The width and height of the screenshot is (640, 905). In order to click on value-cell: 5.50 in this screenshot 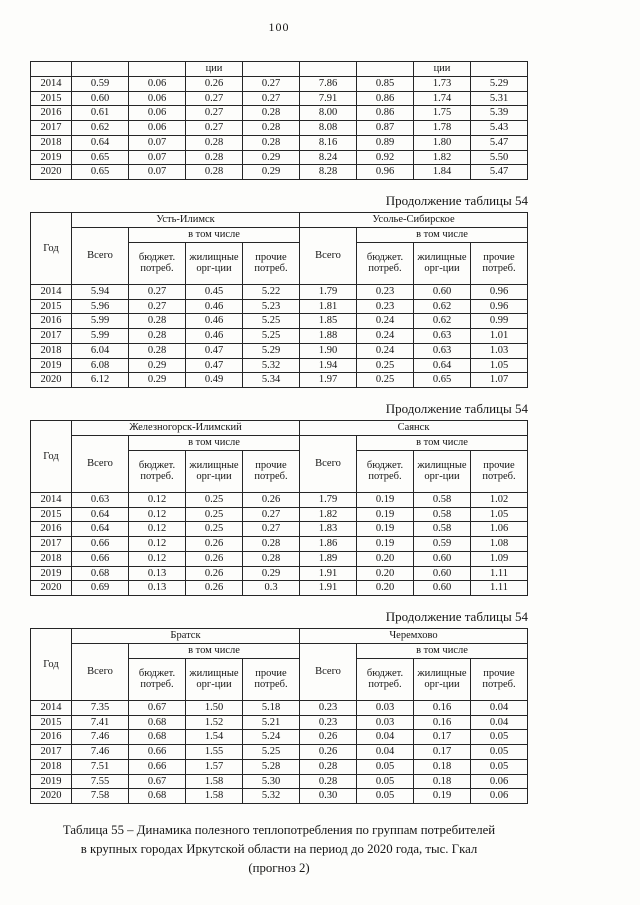, I will do `click(499, 157)`.